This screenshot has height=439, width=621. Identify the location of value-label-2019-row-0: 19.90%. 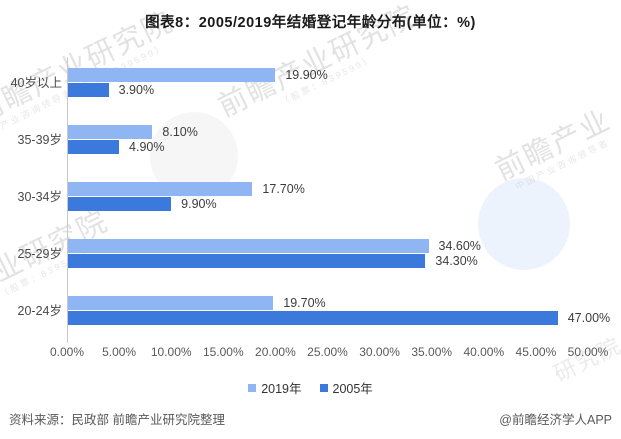
(306, 75).